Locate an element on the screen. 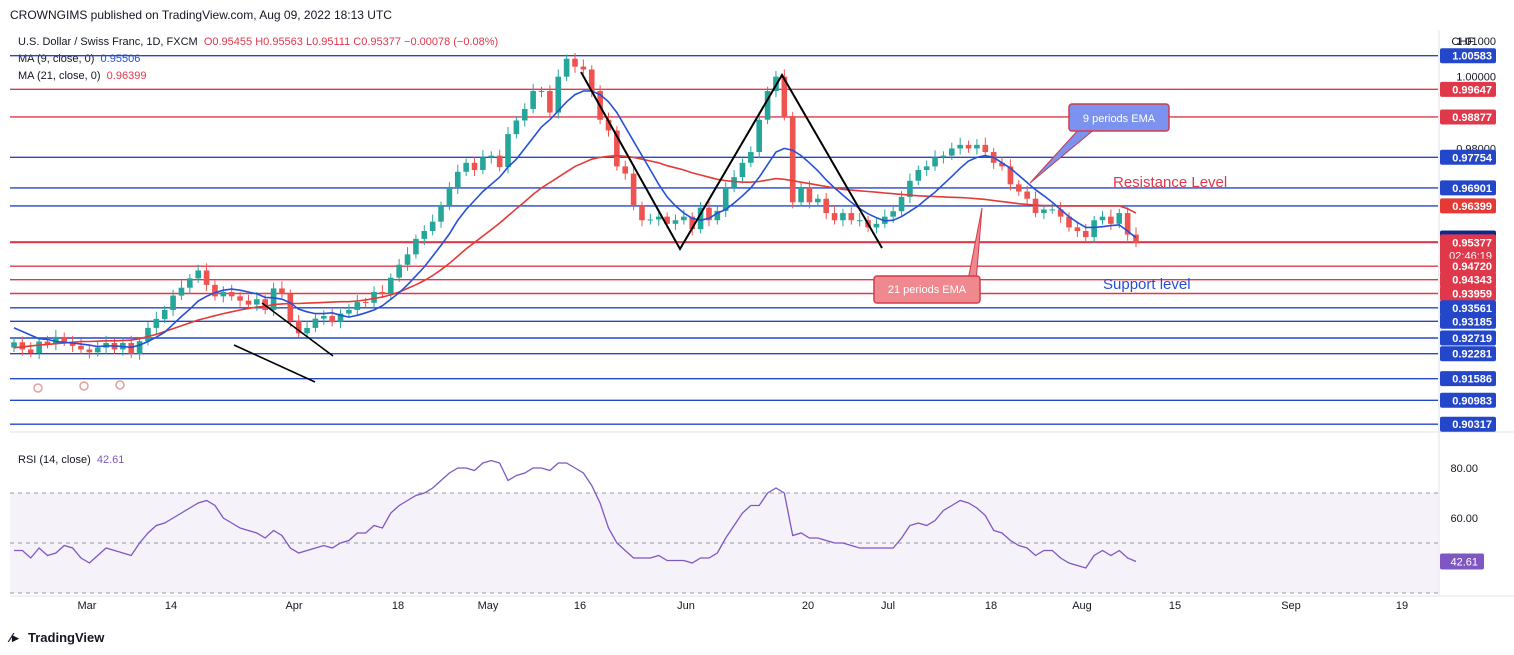 Image resolution: width=1514 pixels, height=655 pixels. price-label: 0.96901 is located at coordinates (1472, 189).